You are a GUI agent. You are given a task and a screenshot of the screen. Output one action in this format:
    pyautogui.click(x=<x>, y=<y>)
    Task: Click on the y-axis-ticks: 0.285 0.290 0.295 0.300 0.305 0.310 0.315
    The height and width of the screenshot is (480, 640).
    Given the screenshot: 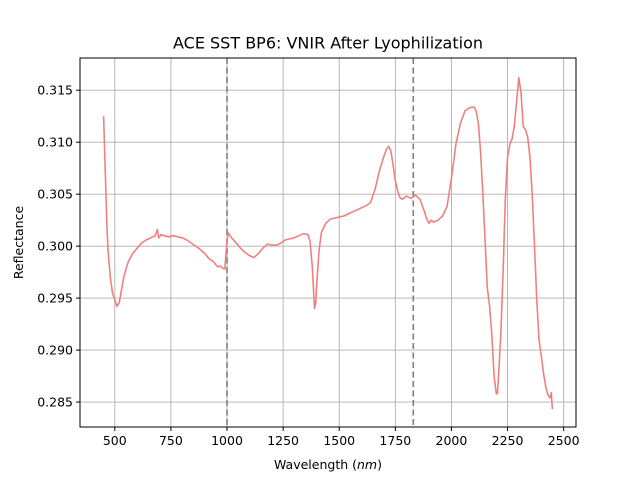 What is the action you would take?
    pyautogui.click(x=58, y=246)
    